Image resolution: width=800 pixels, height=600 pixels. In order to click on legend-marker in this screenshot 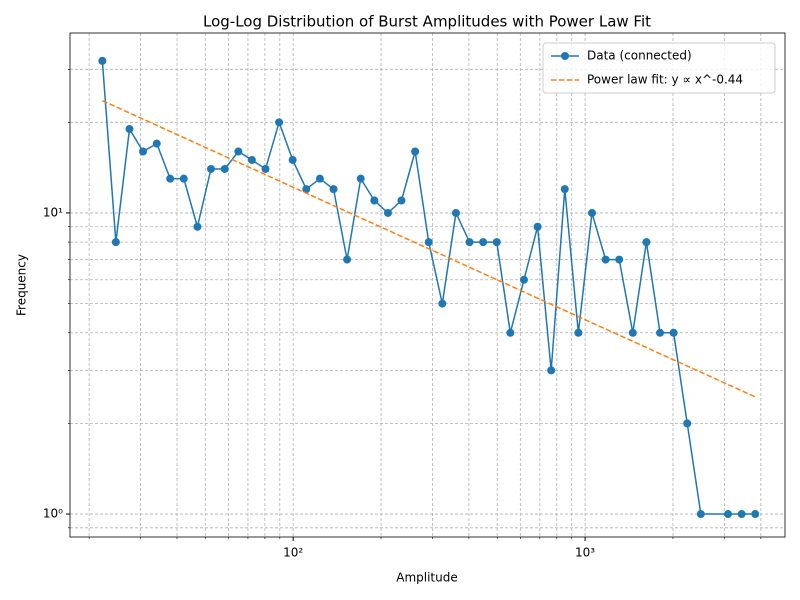, I will do `click(565, 56)`.